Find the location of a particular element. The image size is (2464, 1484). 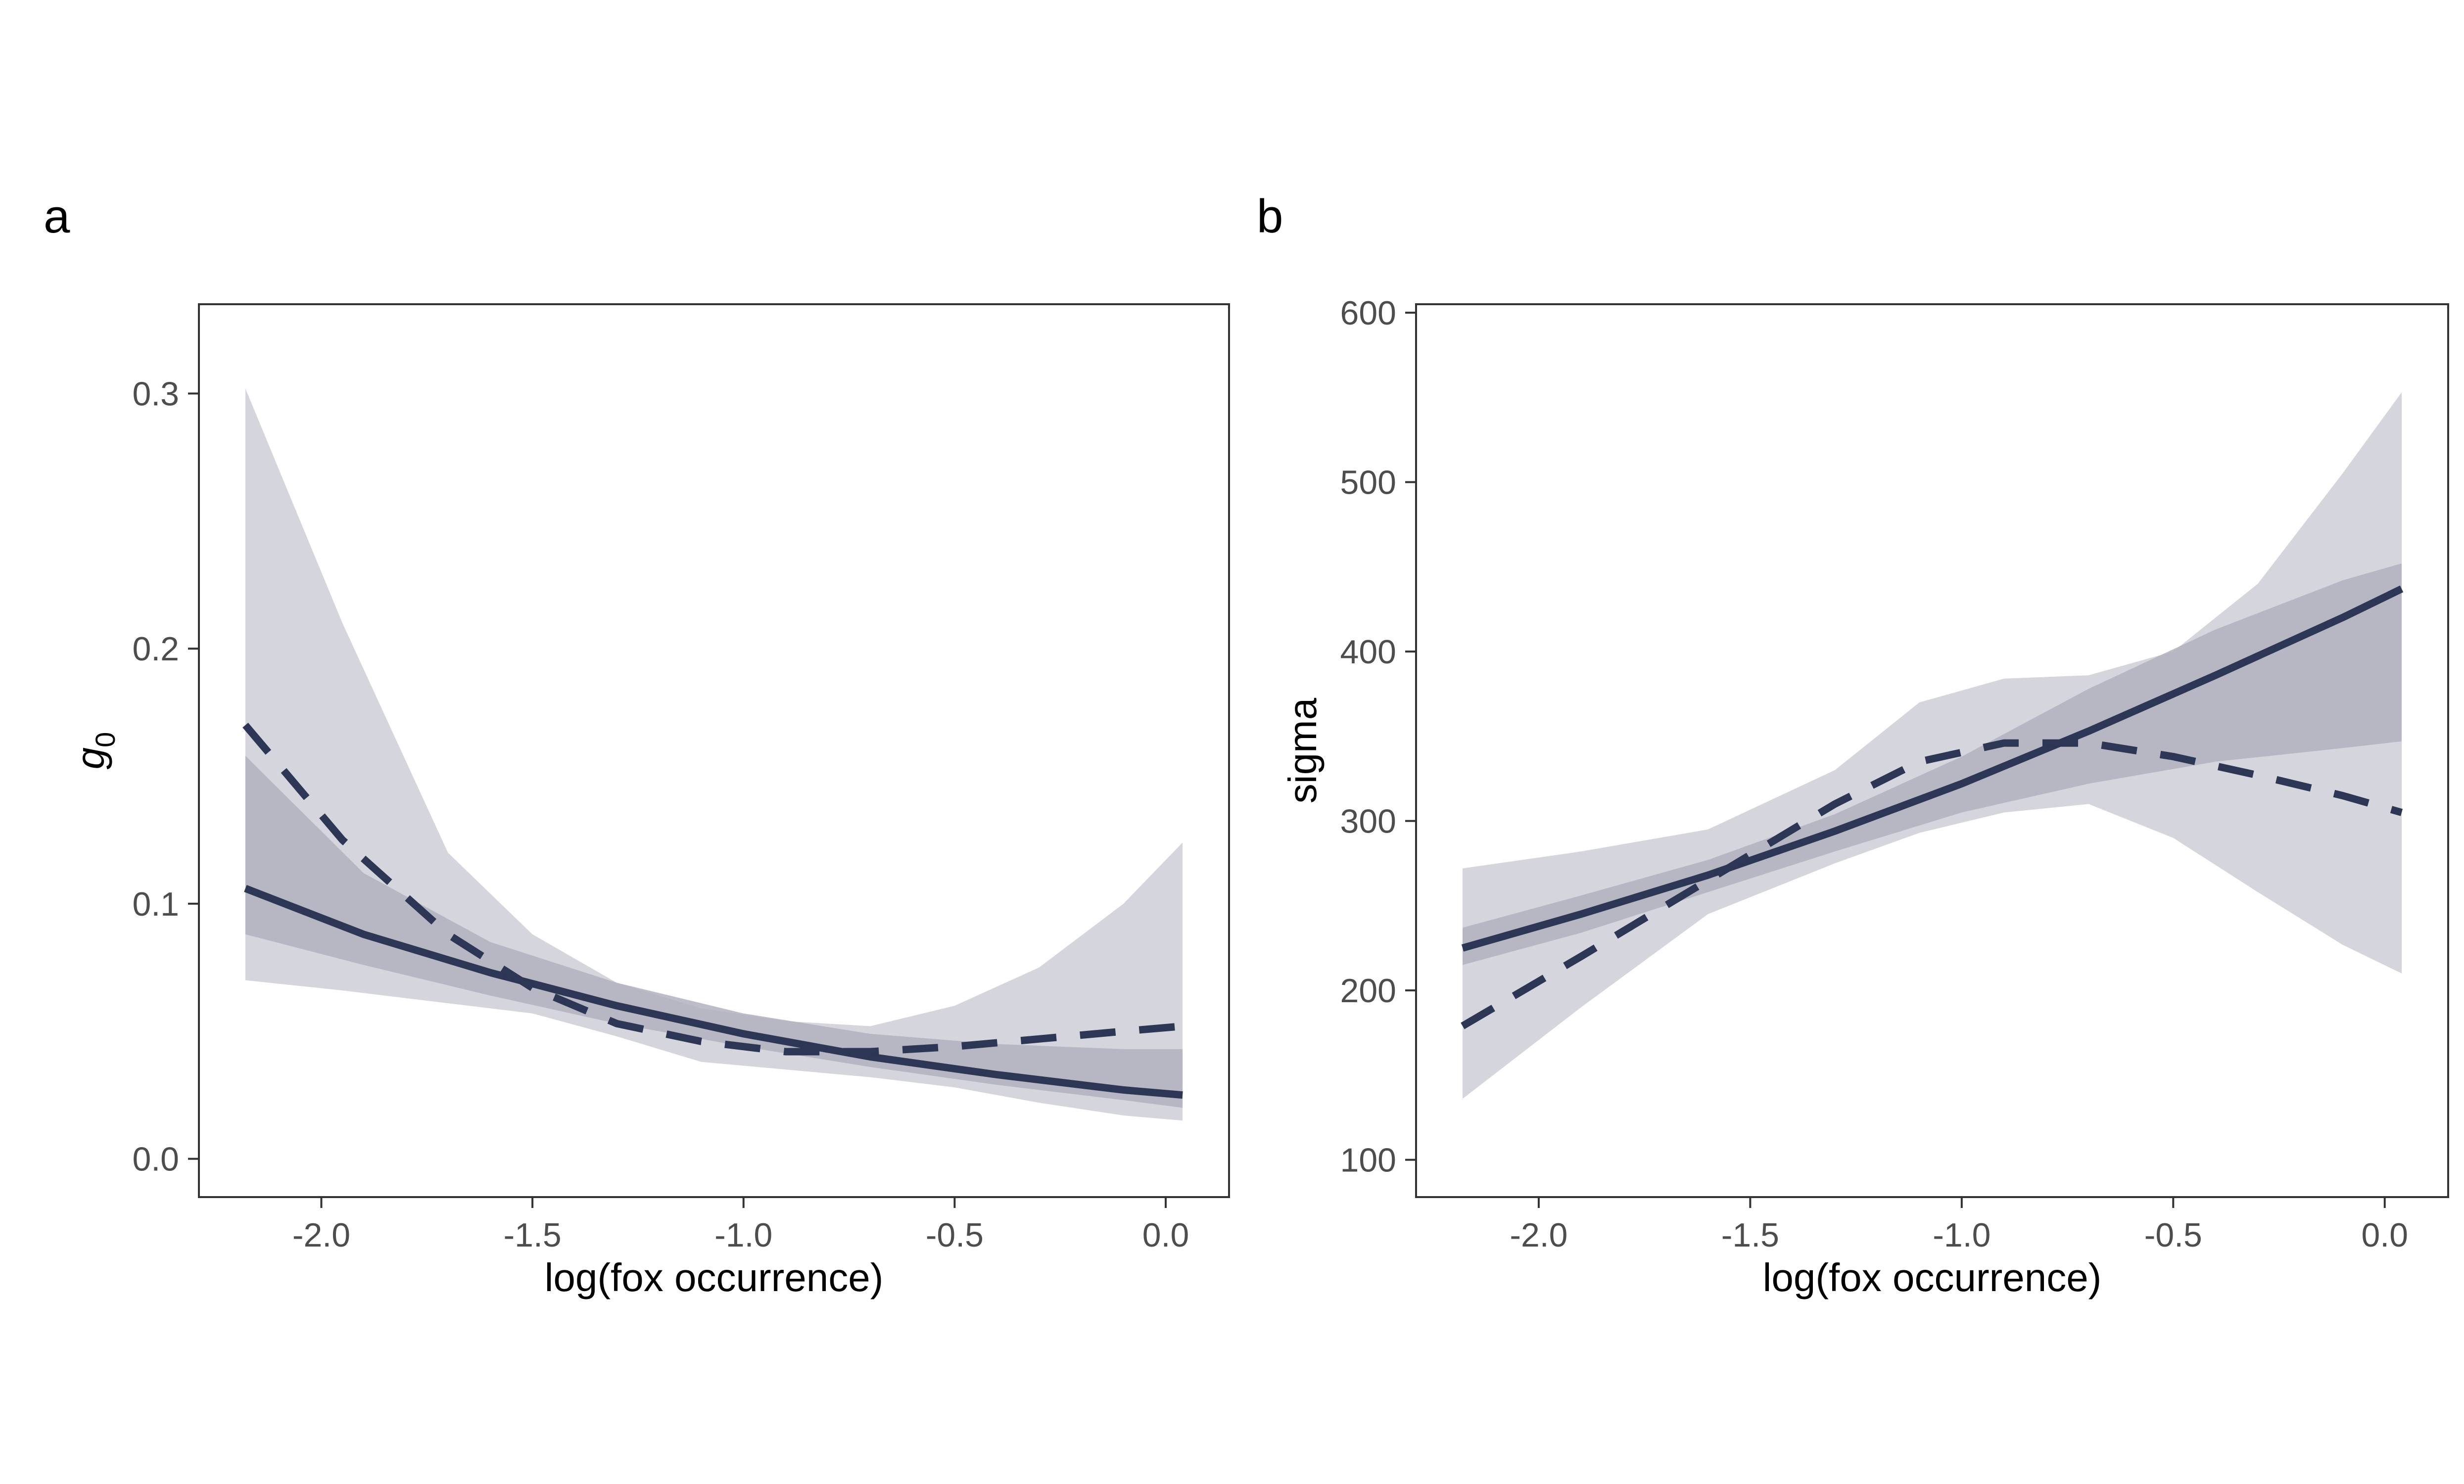

y-tick-label: 400 is located at coordinates (1368, 652).